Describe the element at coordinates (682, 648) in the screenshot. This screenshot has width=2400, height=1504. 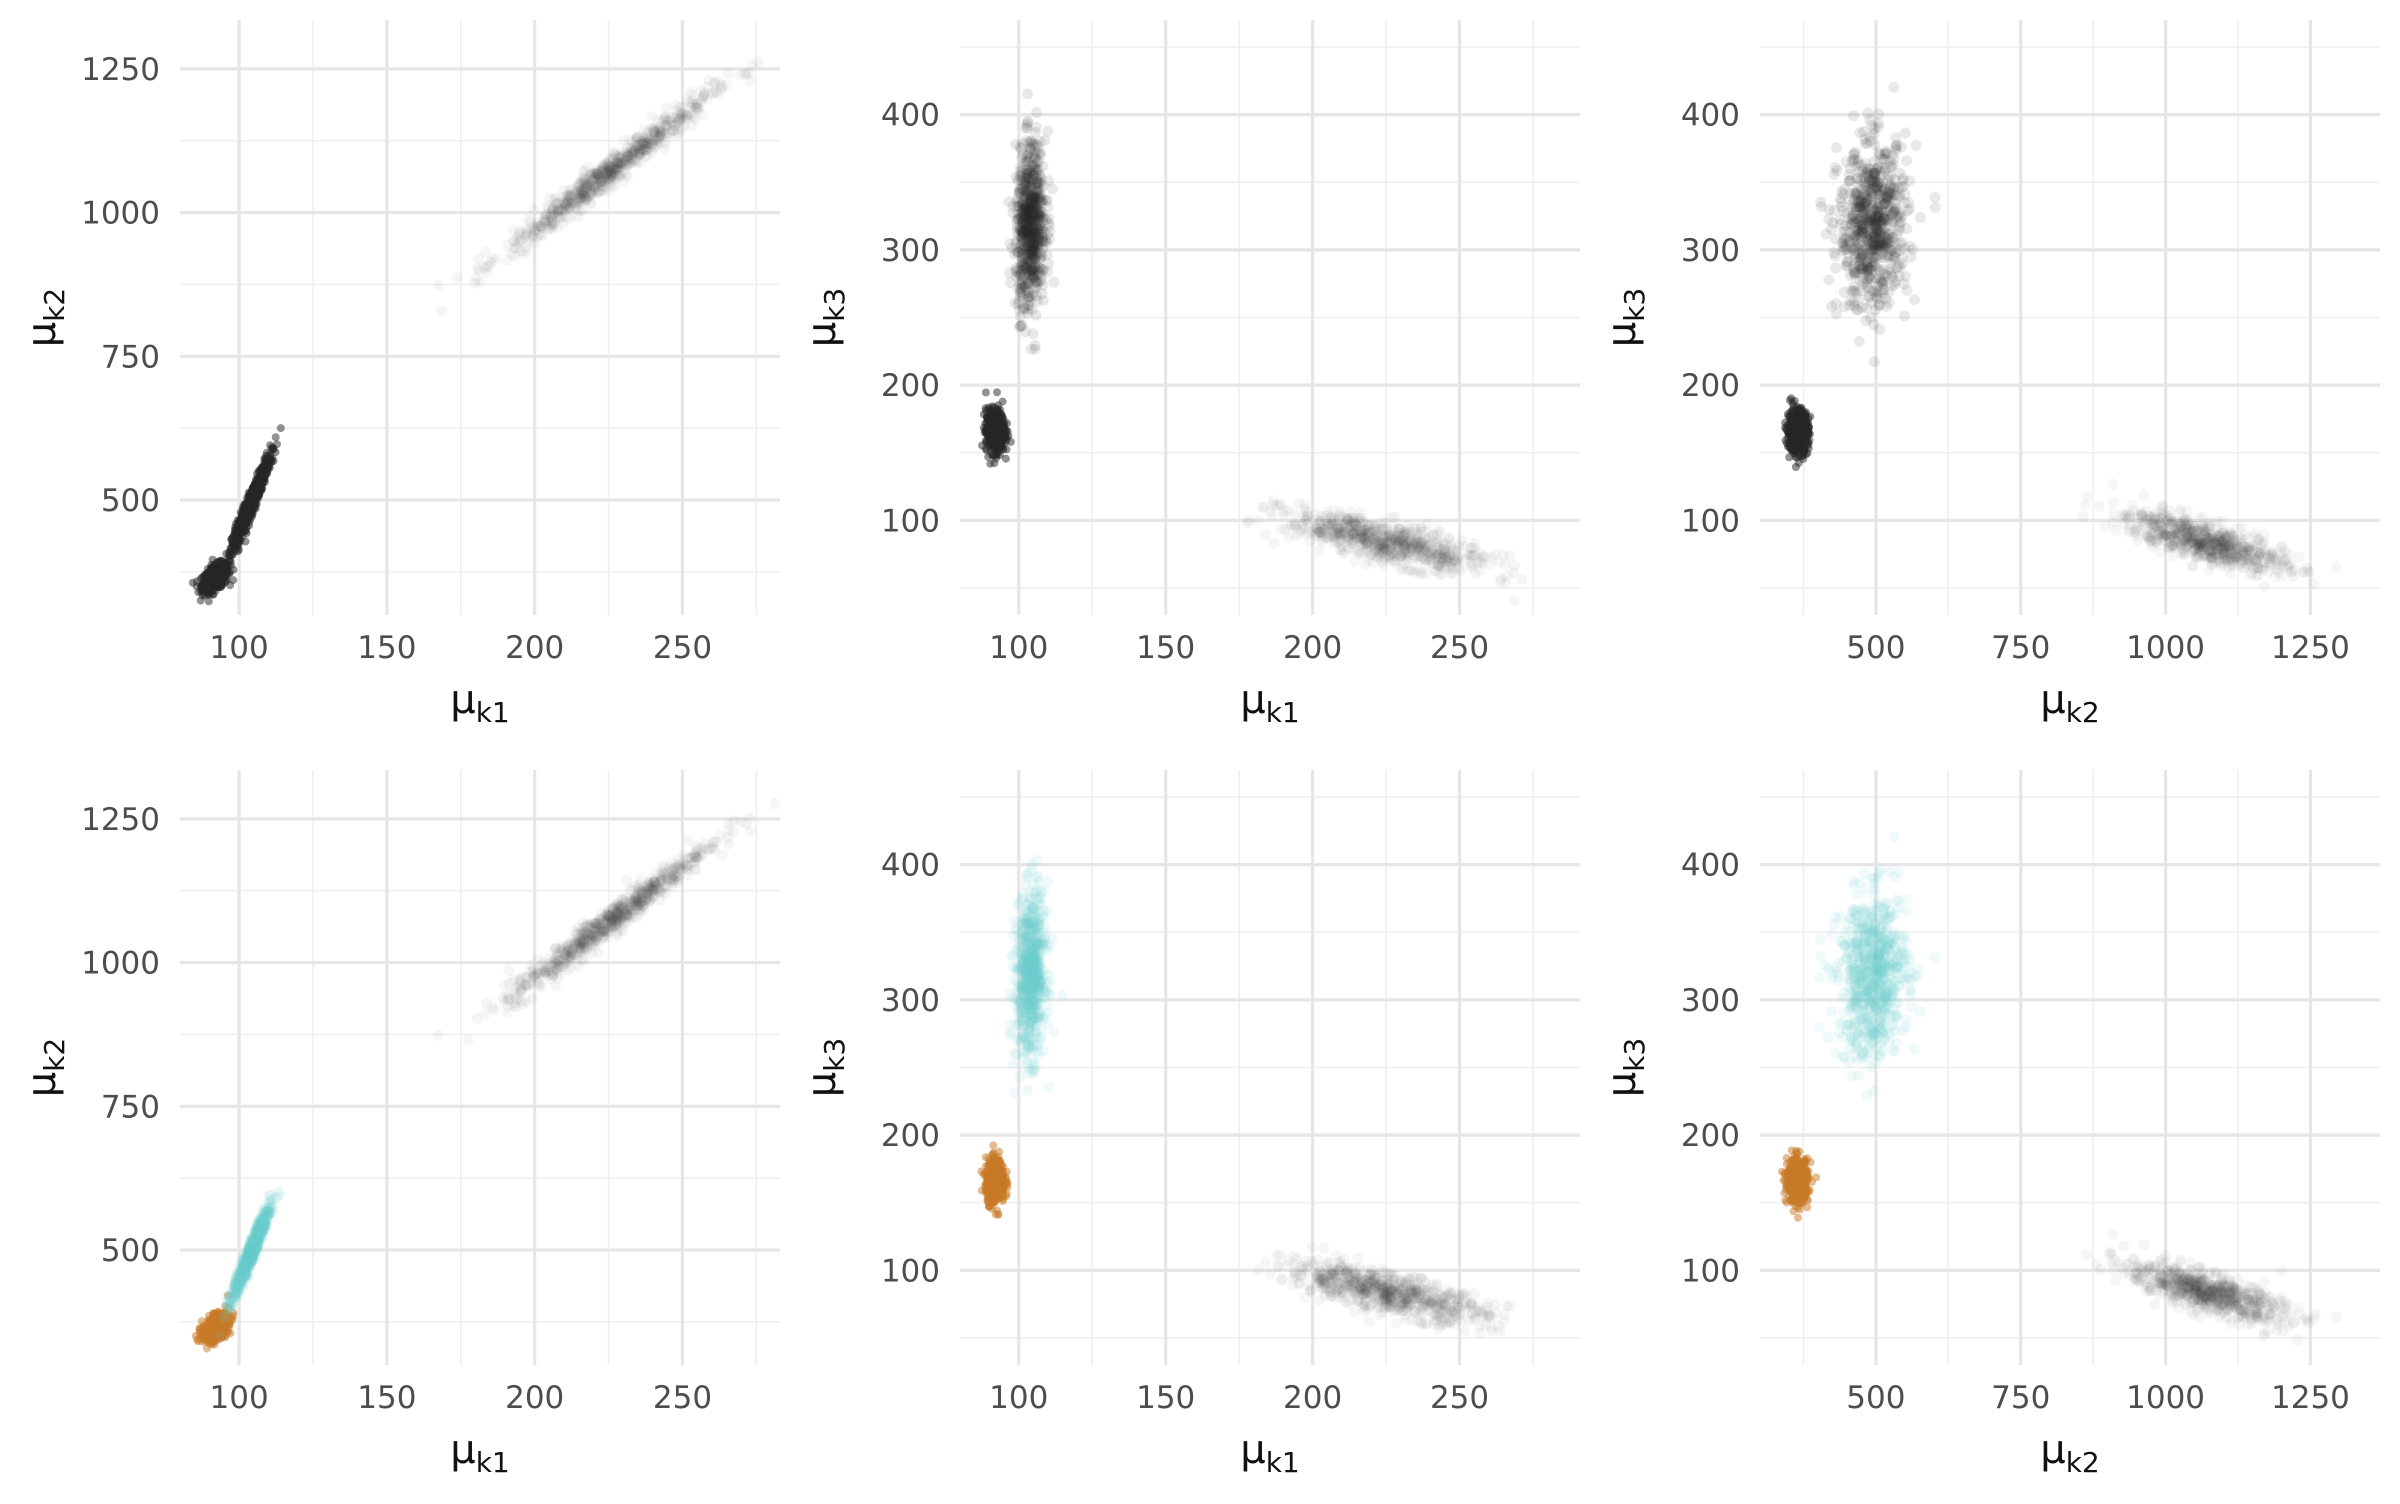
I see `x-tick-label: 250` at that location.